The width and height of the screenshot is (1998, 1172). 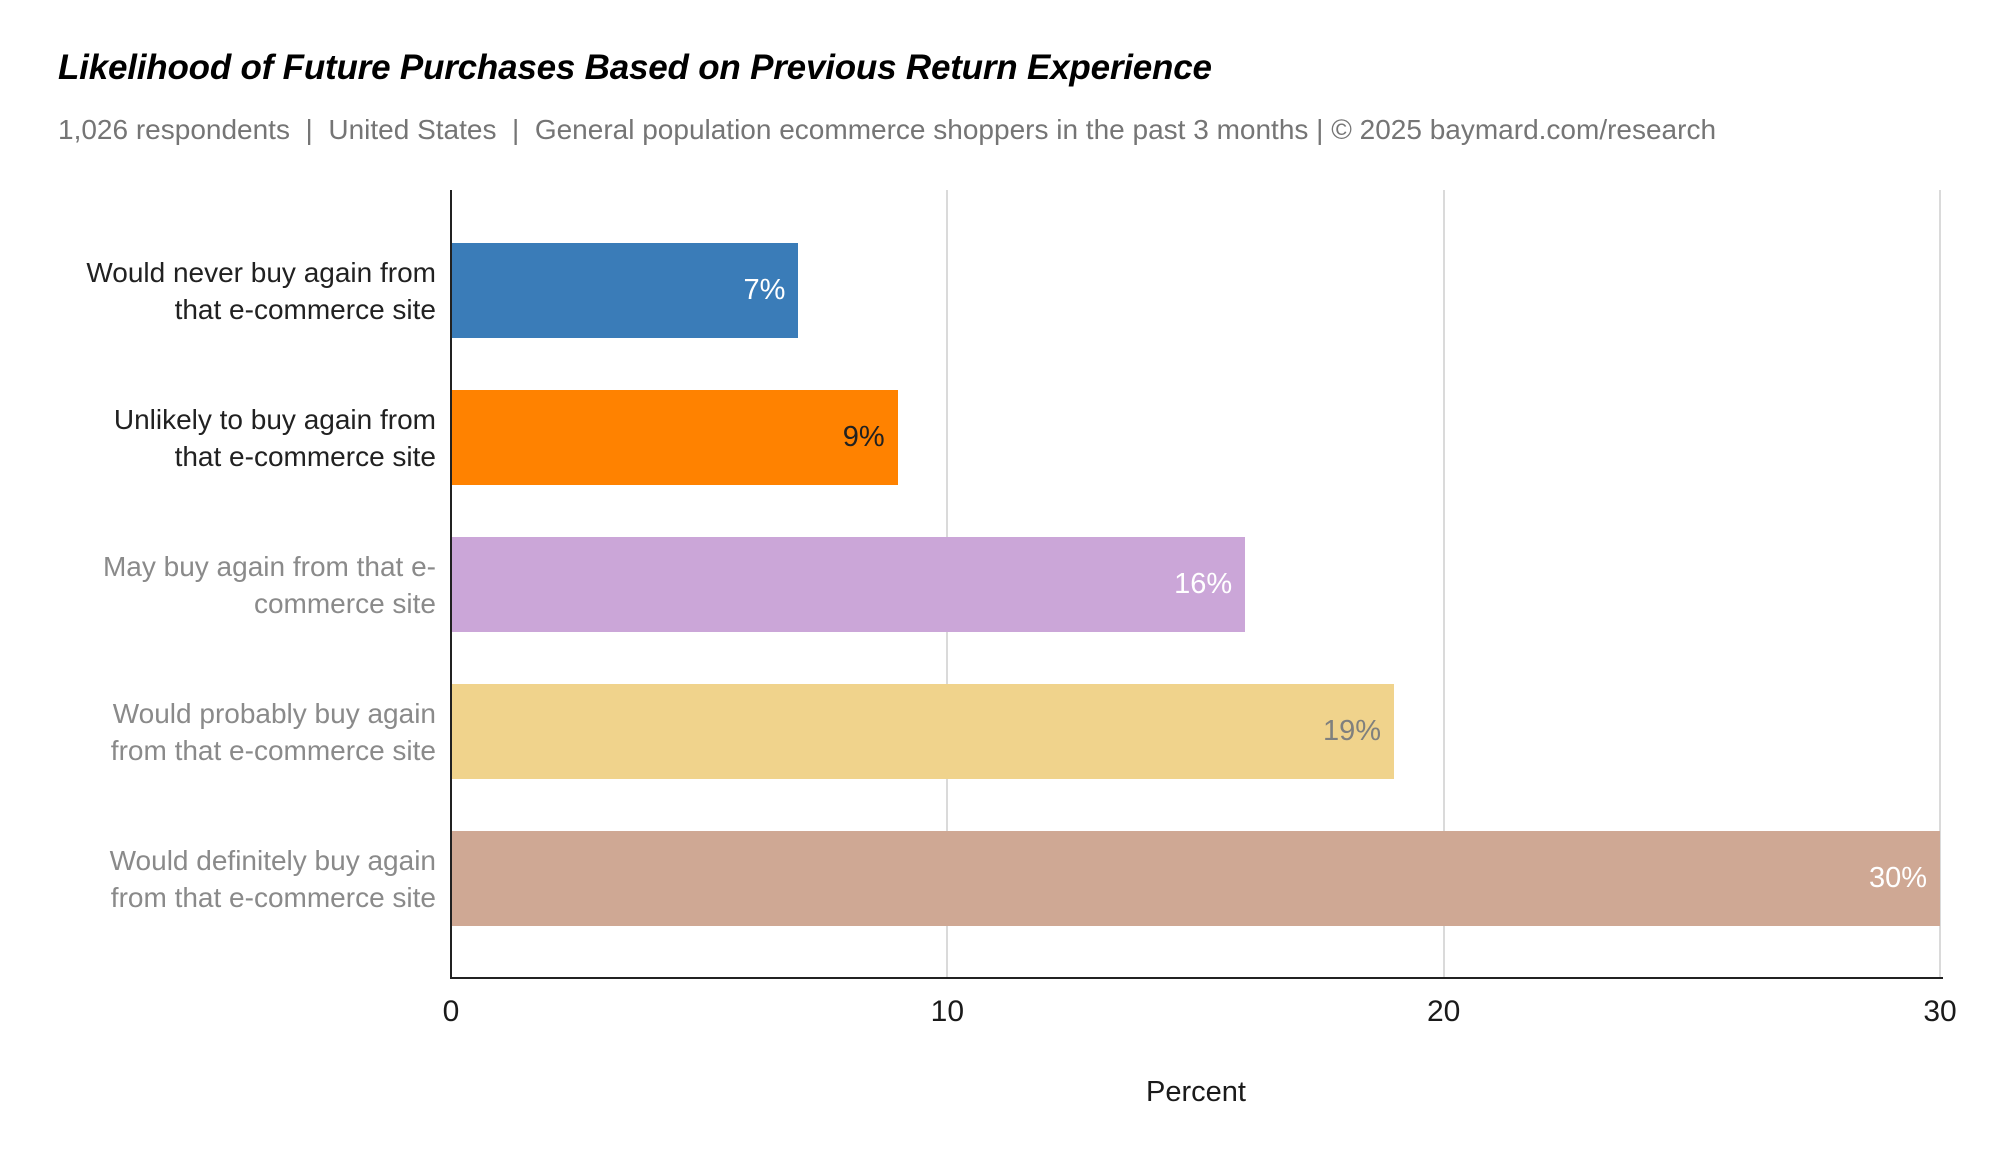 What do you see at coordinates (947, 1011) in the screenshot?
I see `x-tick-label: 10` at bounding box center [947, 1011].